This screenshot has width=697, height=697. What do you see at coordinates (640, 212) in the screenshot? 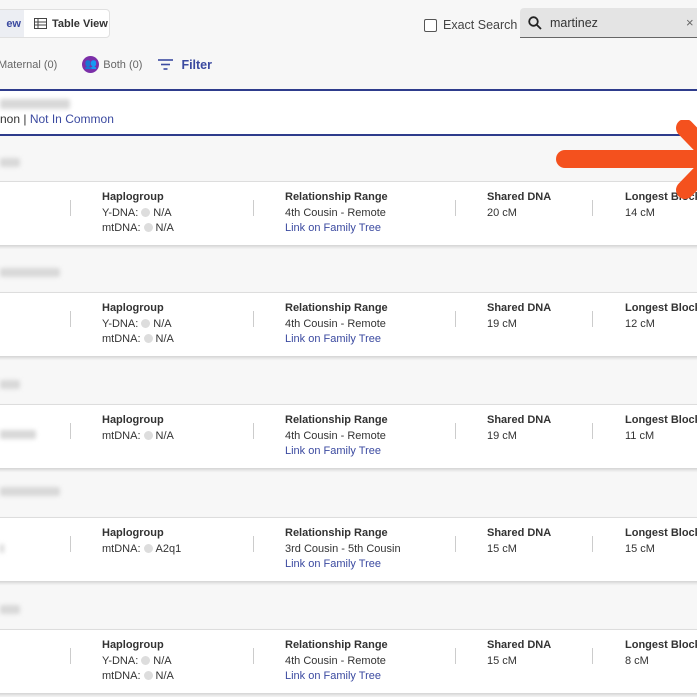
I see `longest-block-value: 14 cM` at bounding box center [640, 212].